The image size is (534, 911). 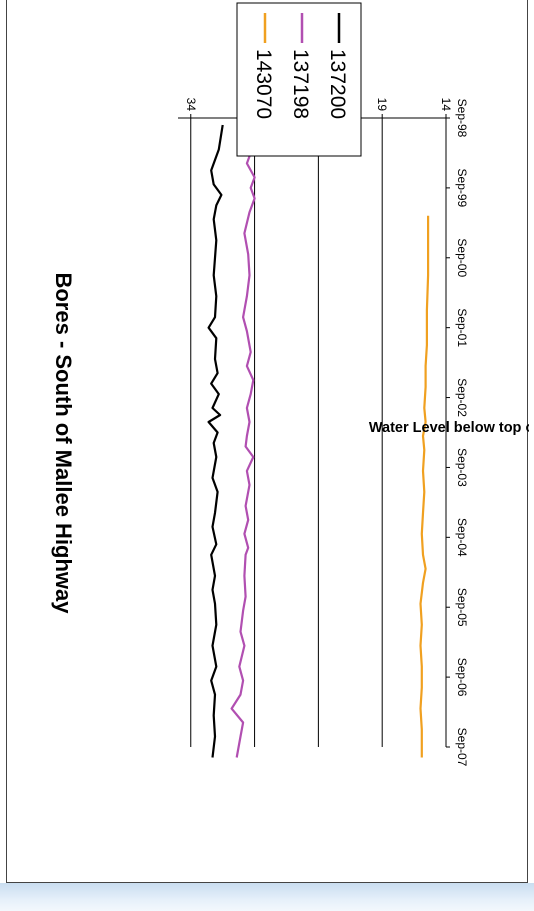 What do you see at coordinates (462, 747) in the screenshot?
I see `x-tick-label: Sep-07` at bounding box center [462, 747].